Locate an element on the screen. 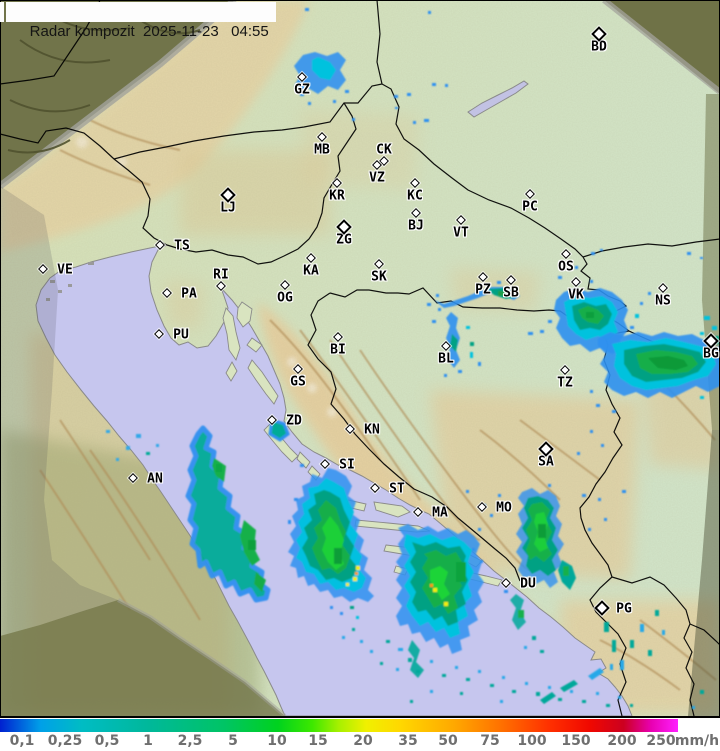  city-label-gs: GS is located at coordinates (298, 382).